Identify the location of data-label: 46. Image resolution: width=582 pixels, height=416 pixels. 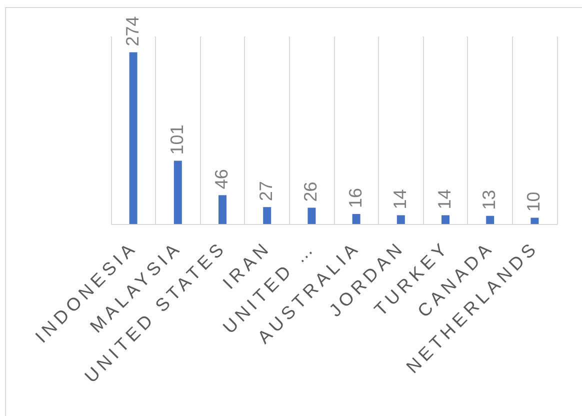
(222, 179).